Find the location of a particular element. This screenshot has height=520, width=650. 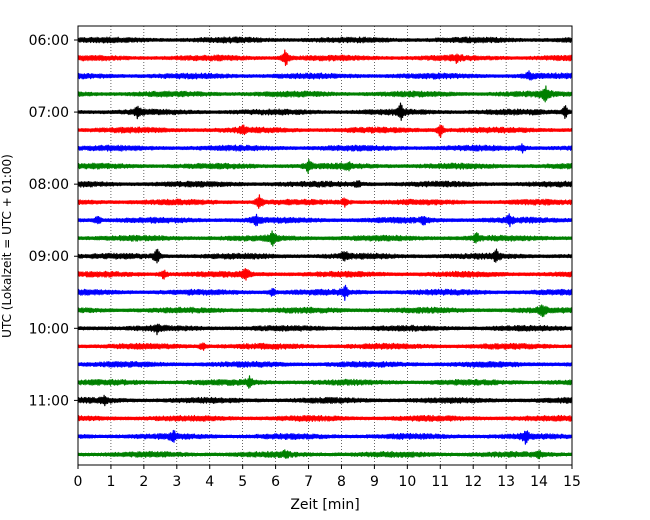

y-tick-label-07:00: 07:00 is located at coordinates (49, 113).